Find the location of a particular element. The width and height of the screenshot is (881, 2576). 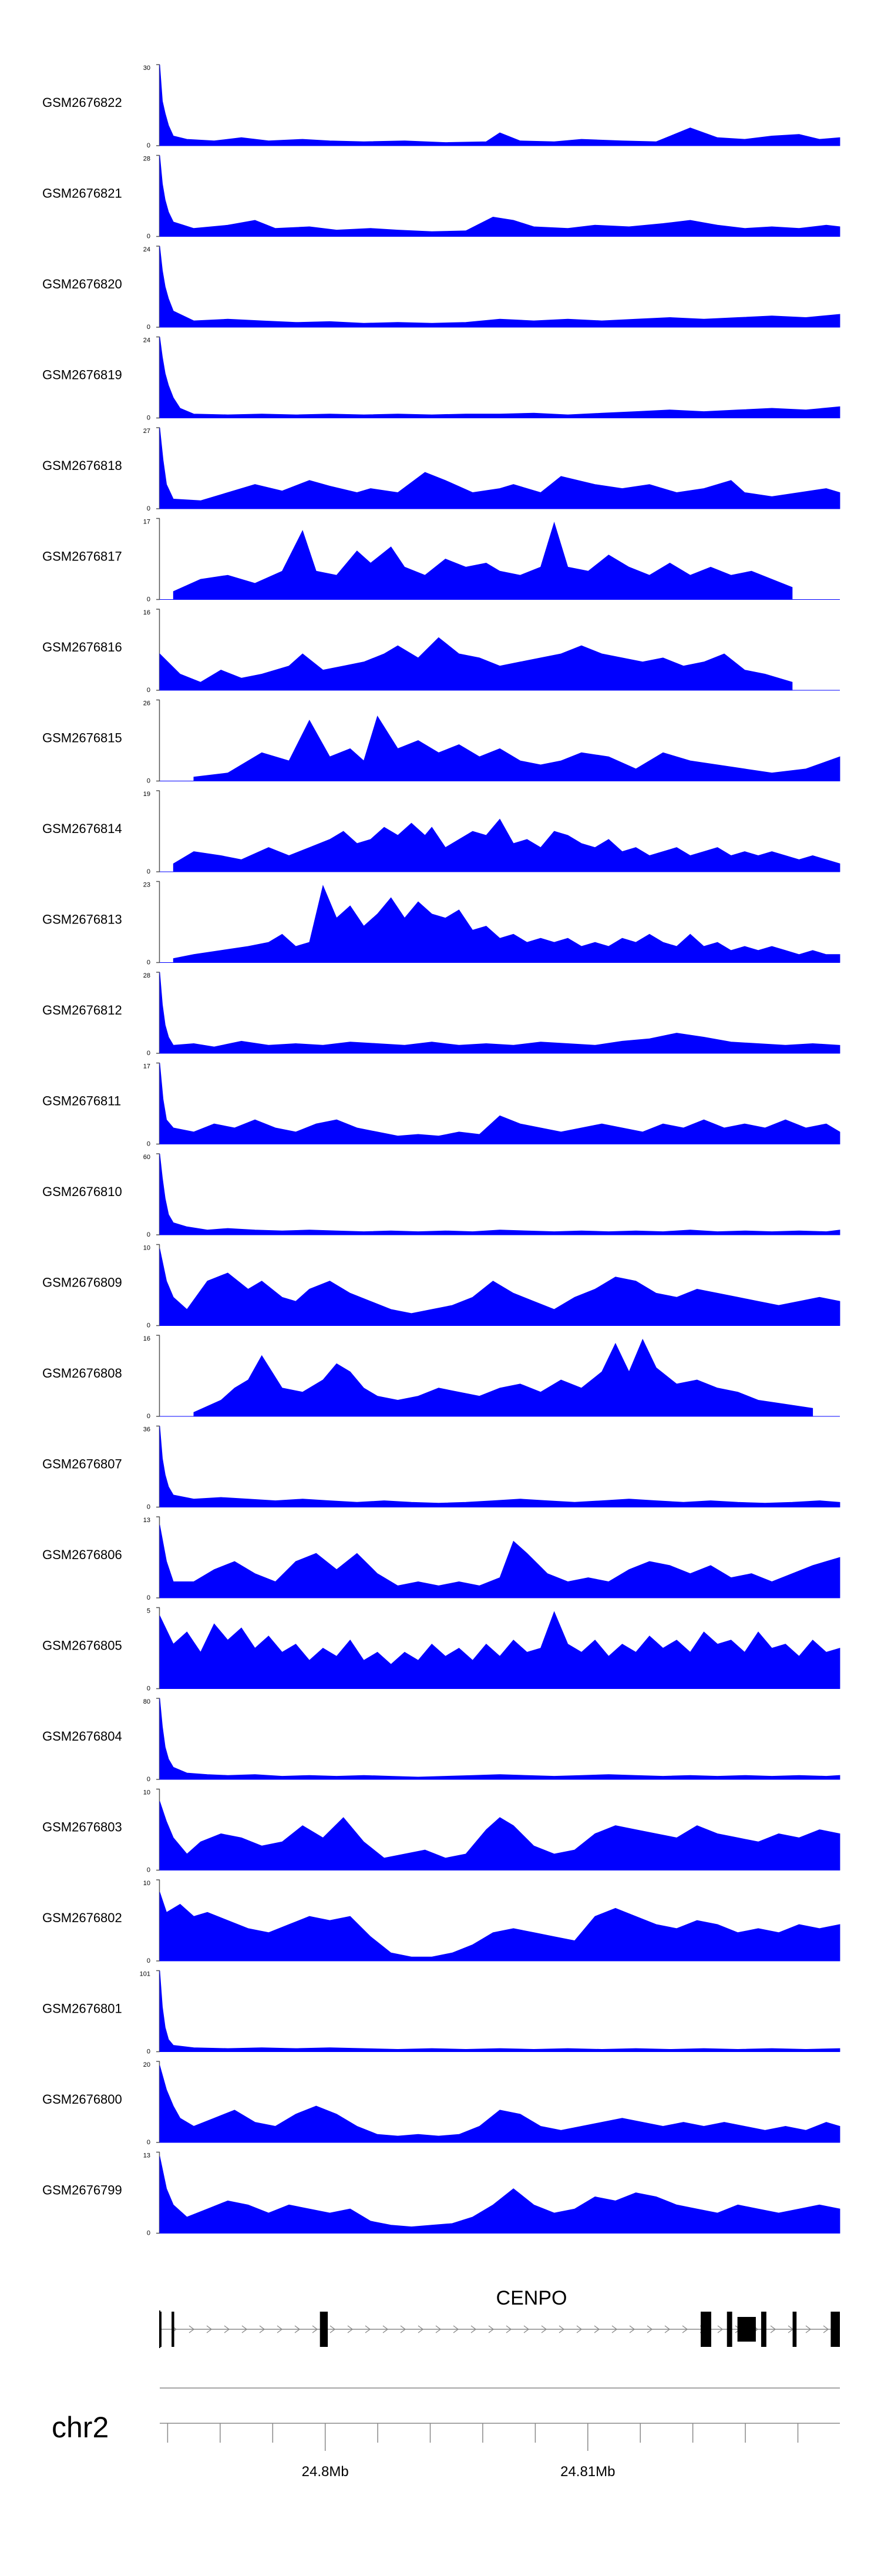

track-GSM2676804: GSM2676804 80 0 is located at coordinates (441, 1741).